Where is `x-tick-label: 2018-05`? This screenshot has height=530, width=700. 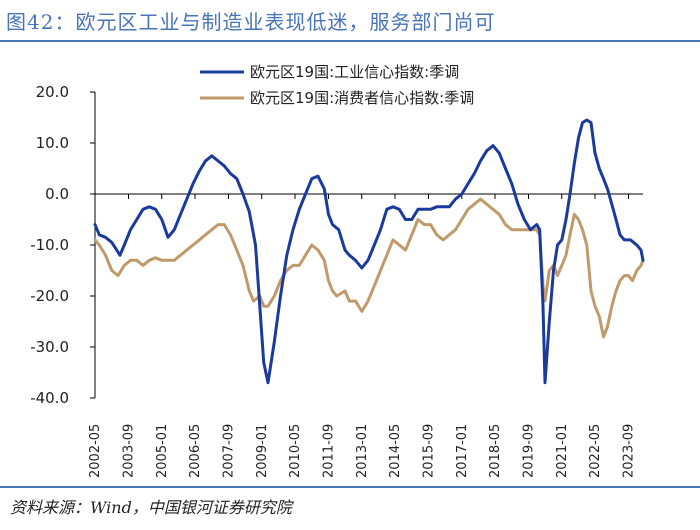 x-tick-label: 2018-05 is located at coordinates (495, 451).